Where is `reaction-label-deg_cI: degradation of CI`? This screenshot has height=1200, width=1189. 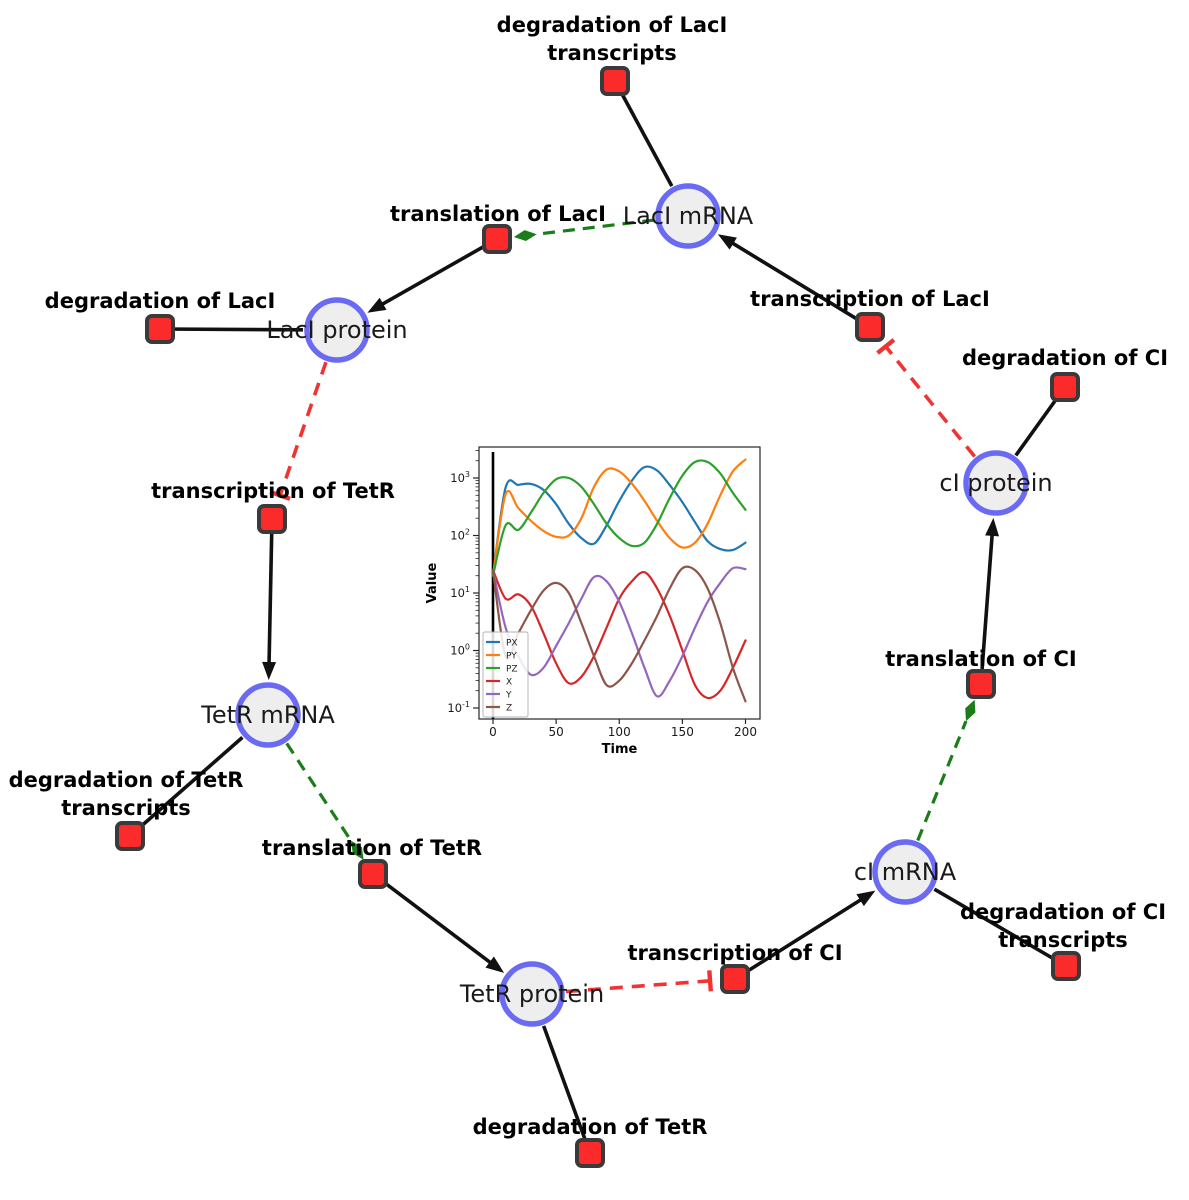 reaction-label-deg_cI: degradation of CI is located at coordinates (1065, 358).